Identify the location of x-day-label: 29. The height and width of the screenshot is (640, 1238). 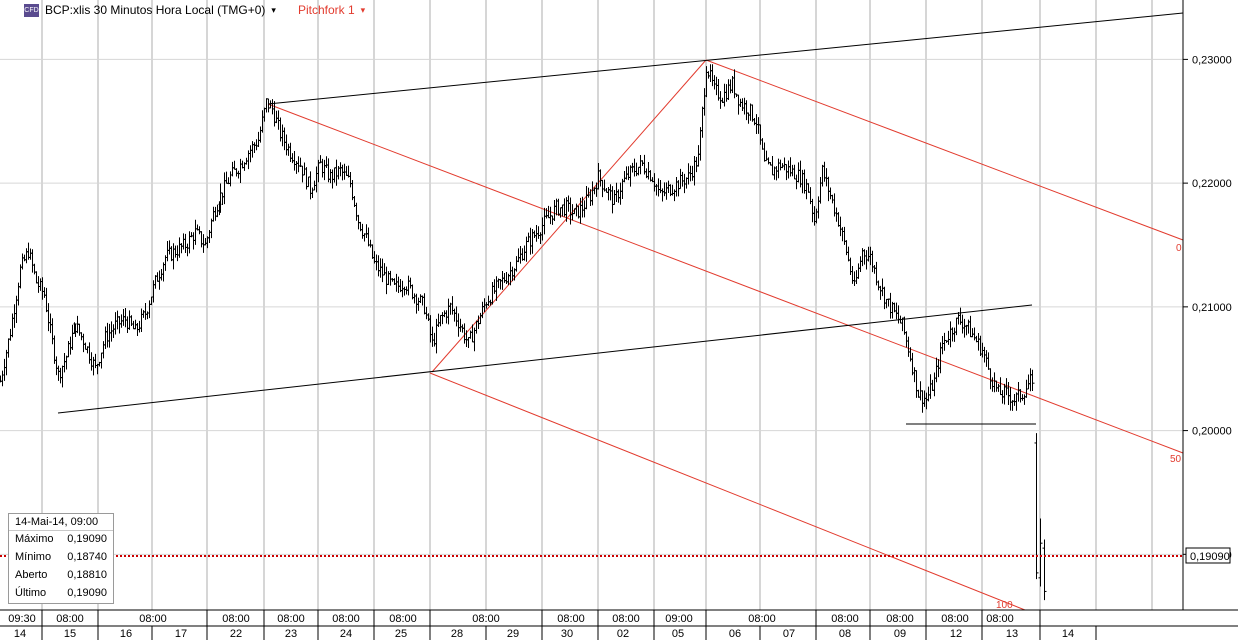
(513, 634).